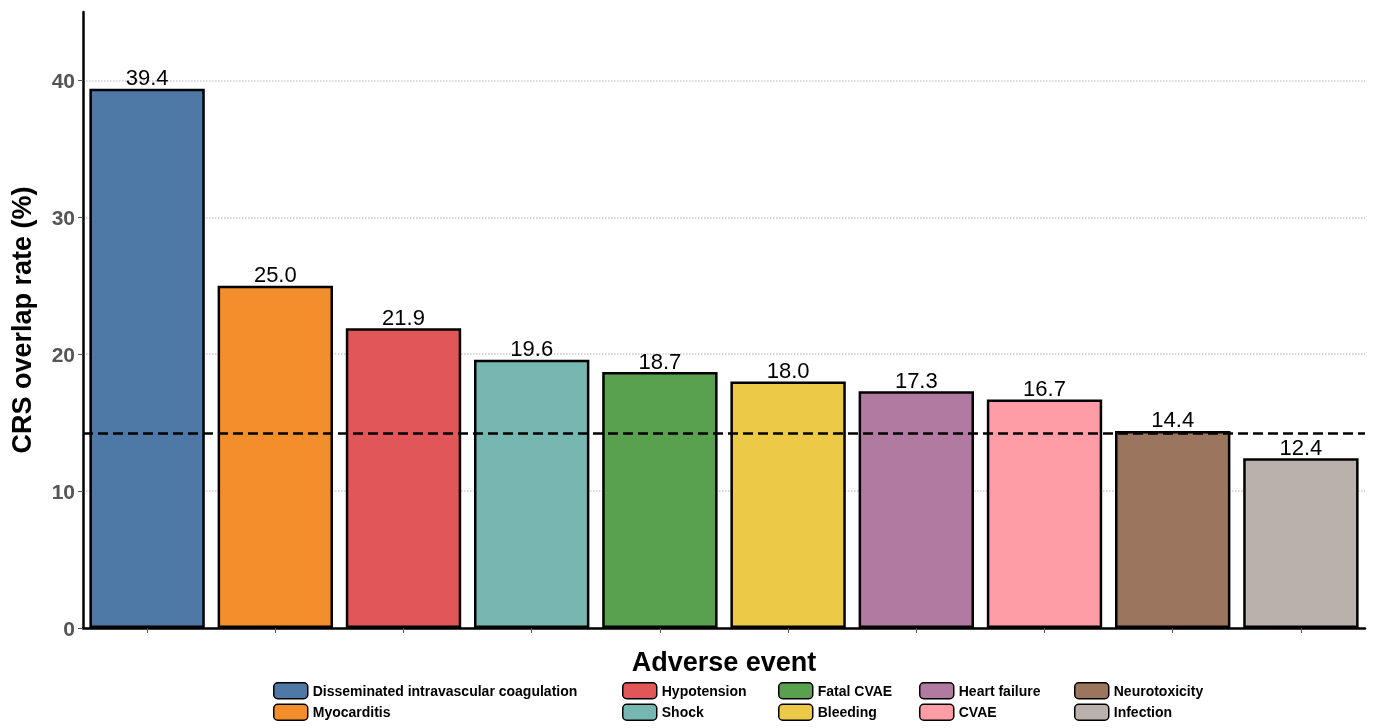  I want to click on x-axis-title: Adverse event, so click(724, 661).